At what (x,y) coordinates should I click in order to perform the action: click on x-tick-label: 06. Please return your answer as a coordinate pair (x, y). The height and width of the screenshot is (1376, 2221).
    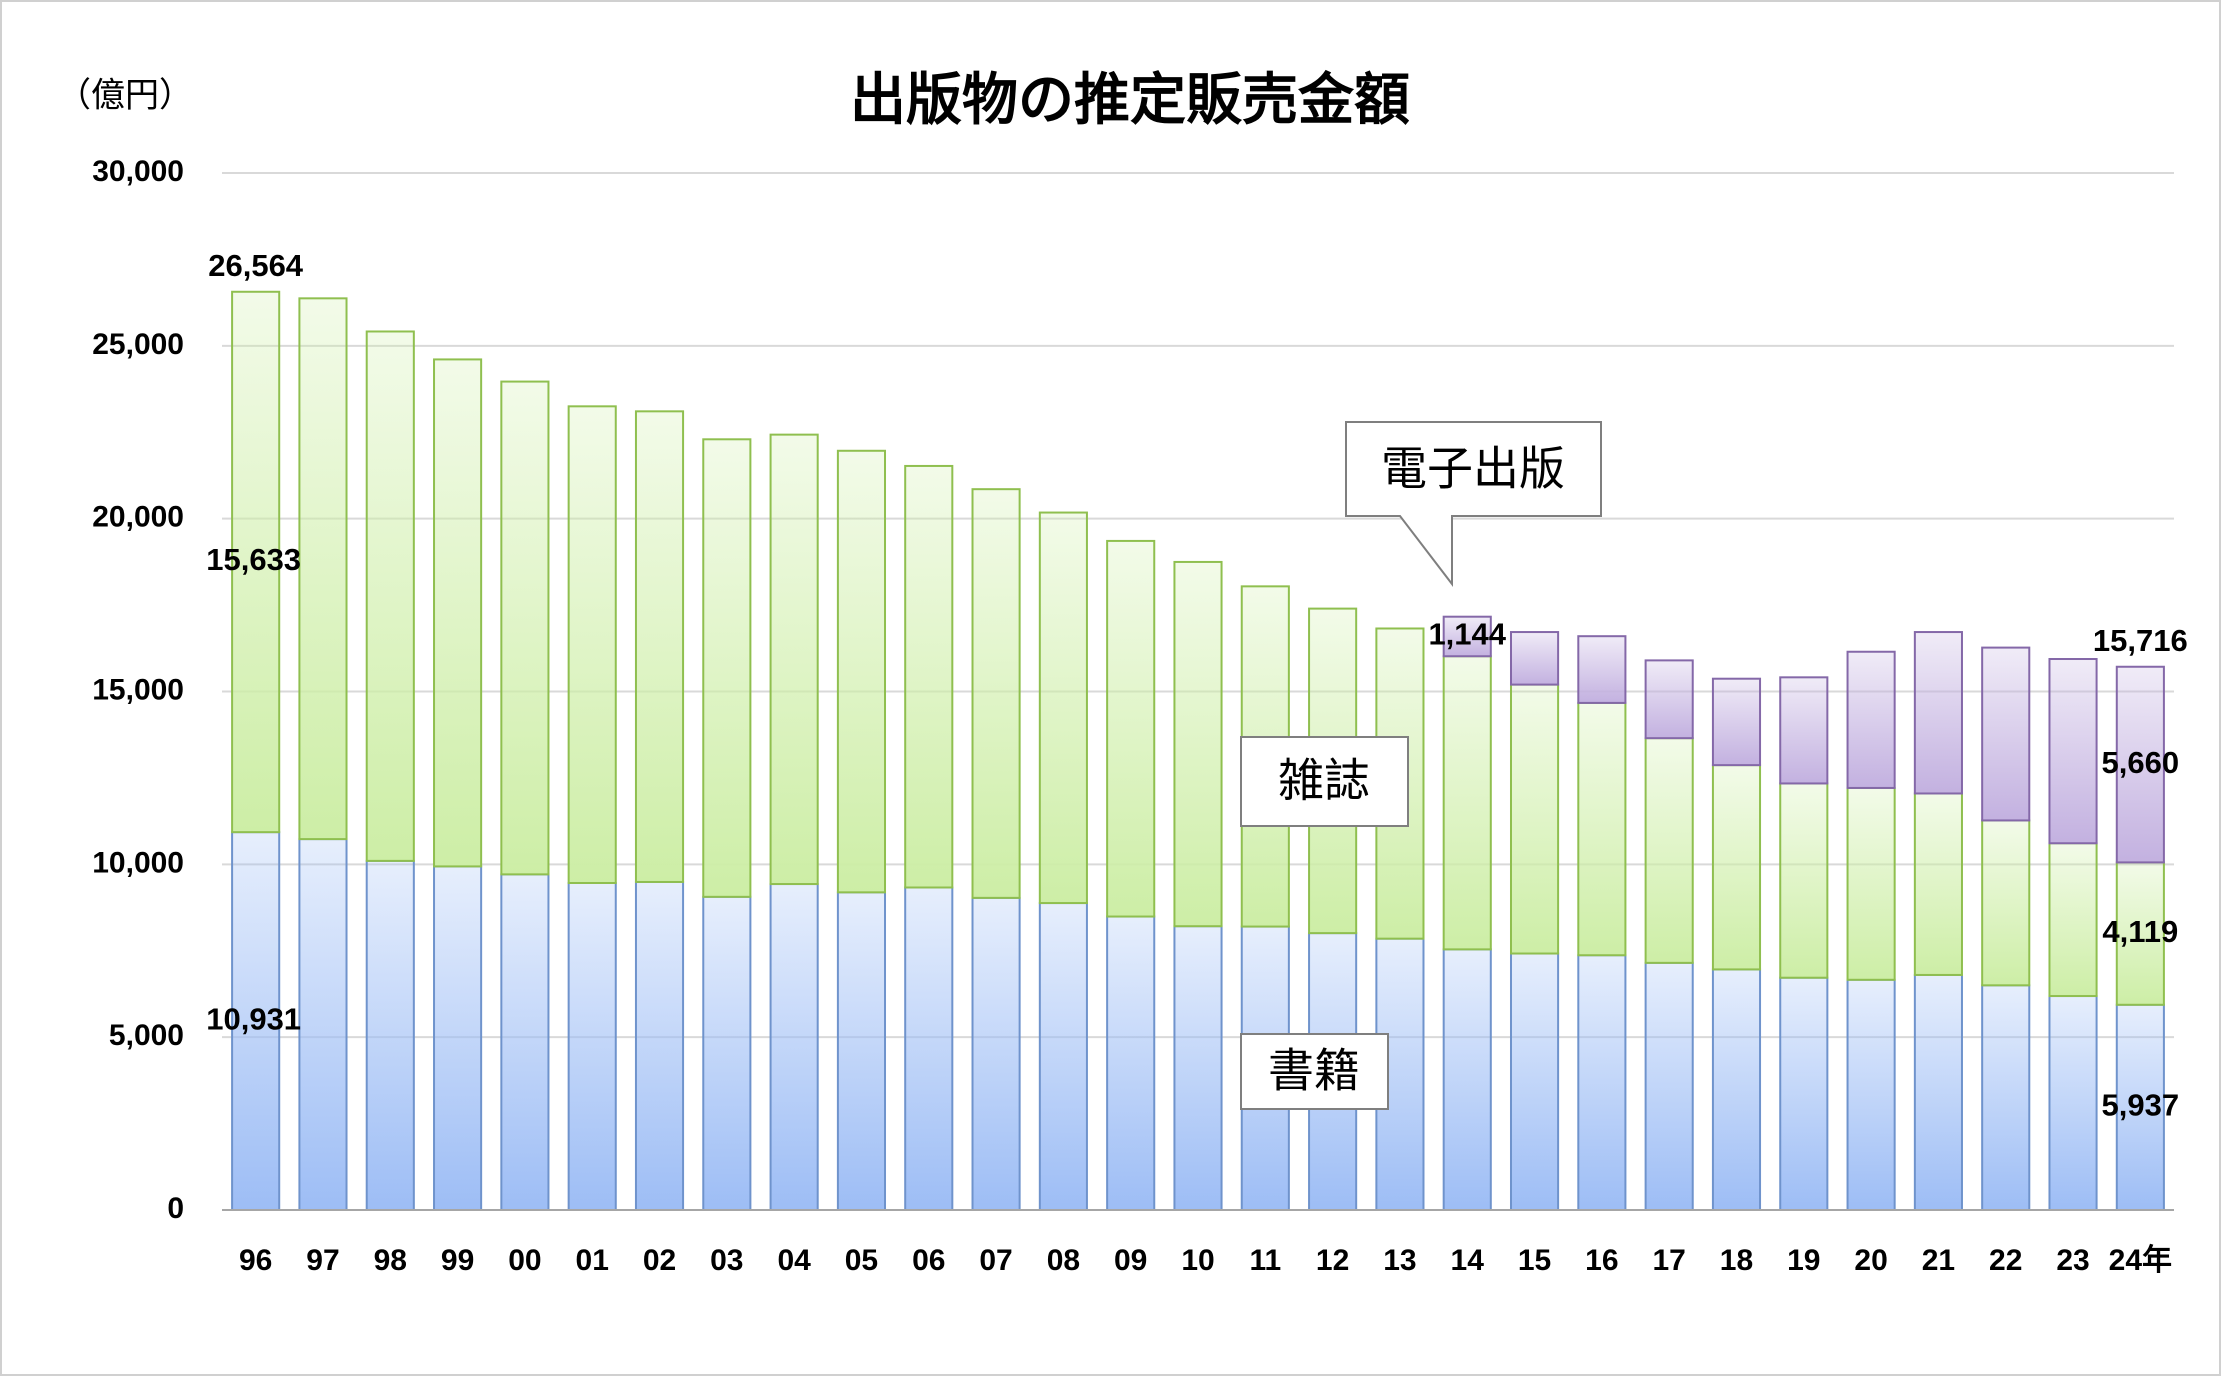
    Looking at the image, I should click on (928, 1260).